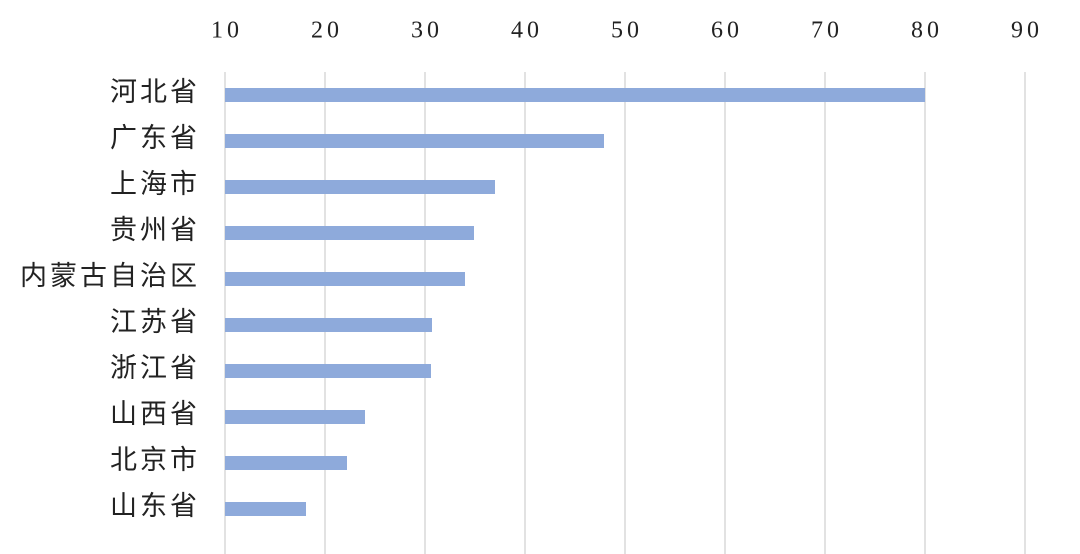 Image resolution: width=1080 pixels, height=554 pixels. Describe the element at coordinates (227, 31) in the screenshot. I see `x-tick-label: 10` at that location.